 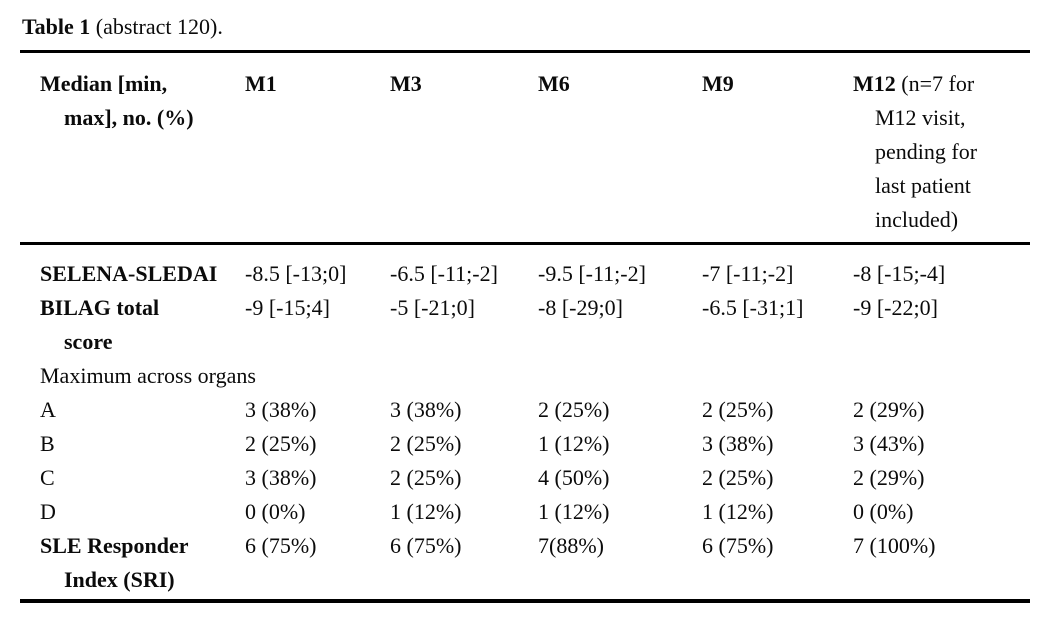 I want to click on caption-suffix: (abstract 120)., so click(x=156, y=26).